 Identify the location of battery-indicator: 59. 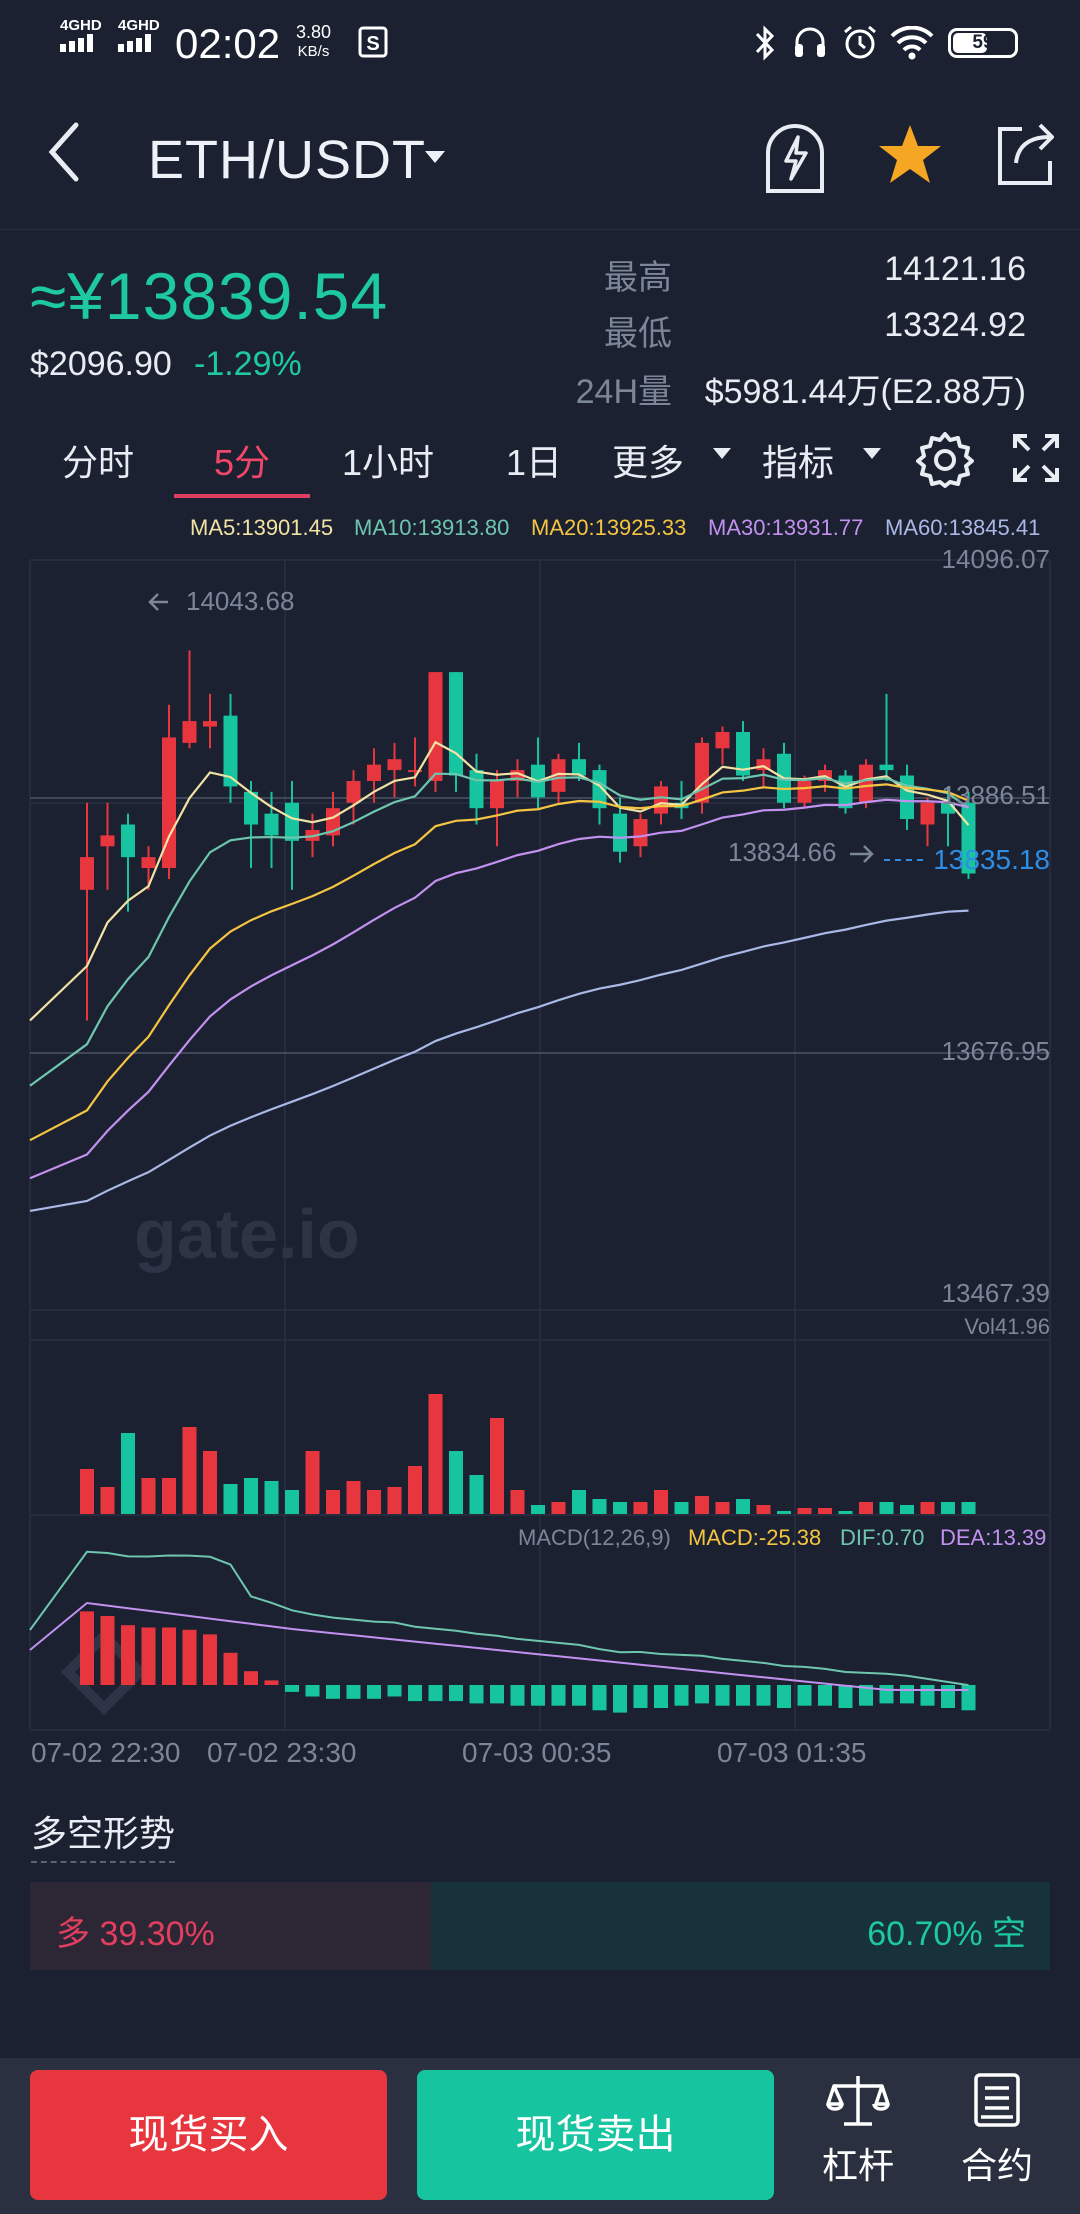
(983, 43).